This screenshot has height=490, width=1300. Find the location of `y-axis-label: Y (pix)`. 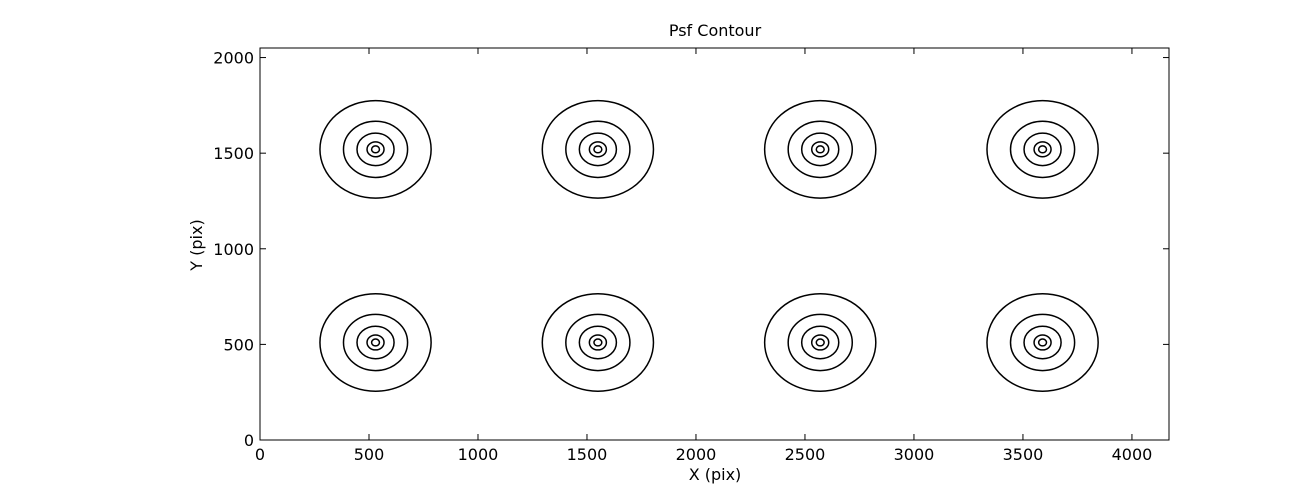

y-axis-label: Y (pix) is located at coordinates (196, 245).